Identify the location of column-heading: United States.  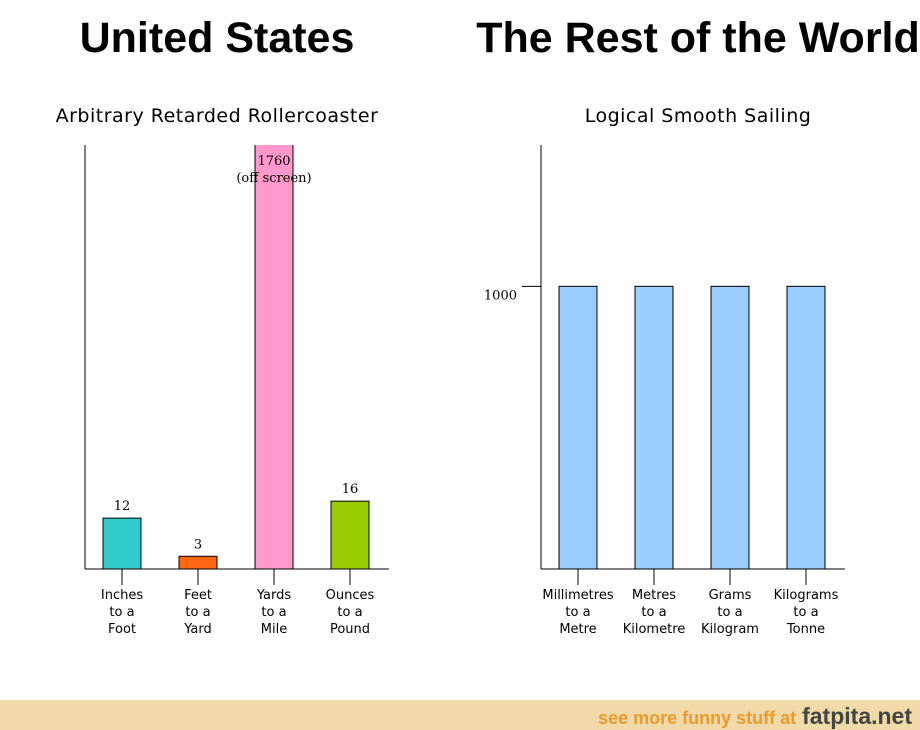
(217, 38).